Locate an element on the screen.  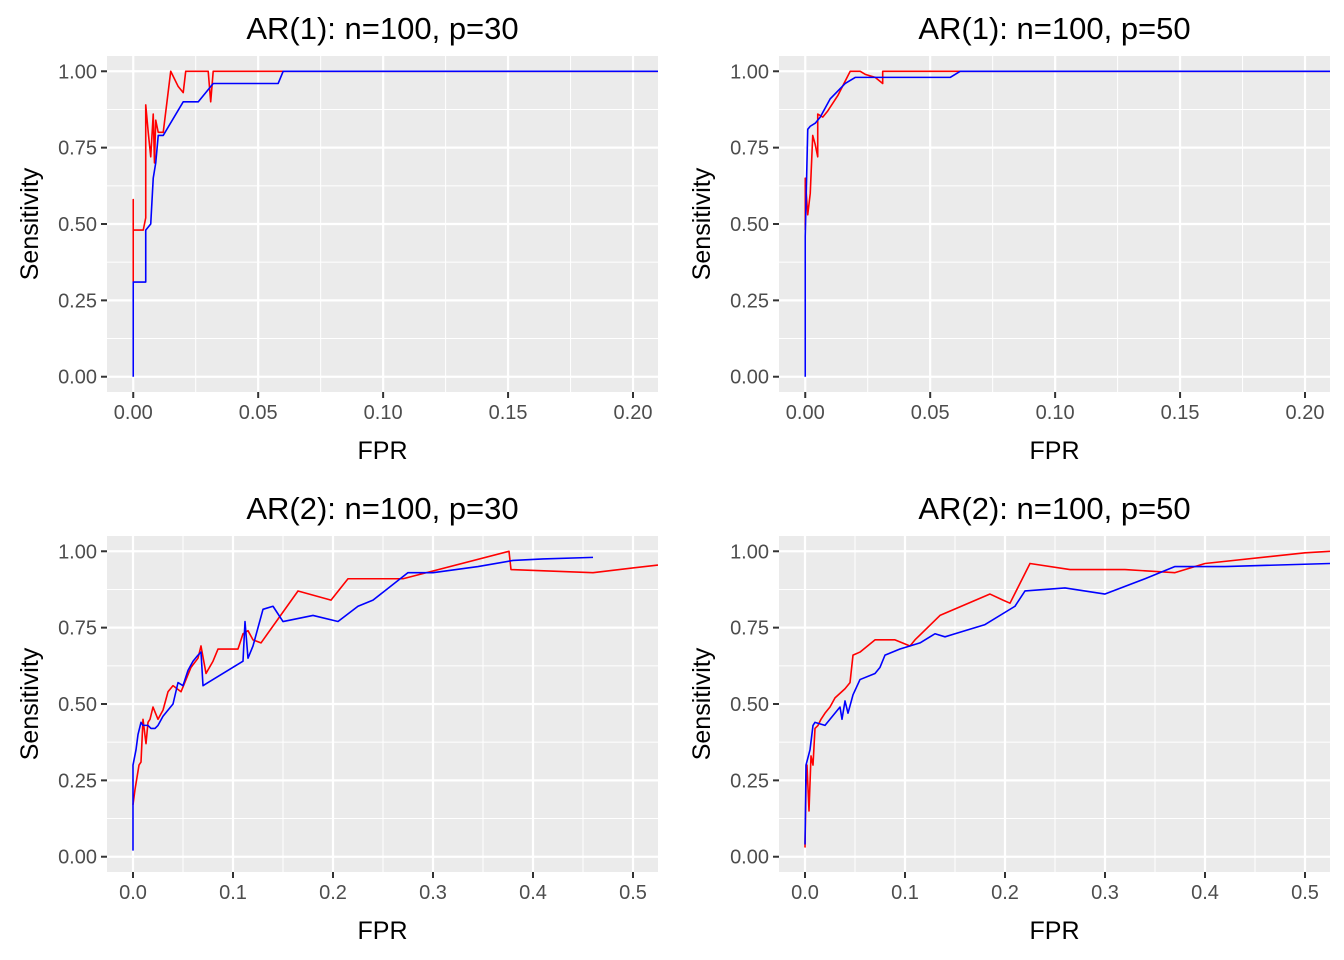
panel-title: AR(2): n=100, p=30 is located at coordinates (382, 508).